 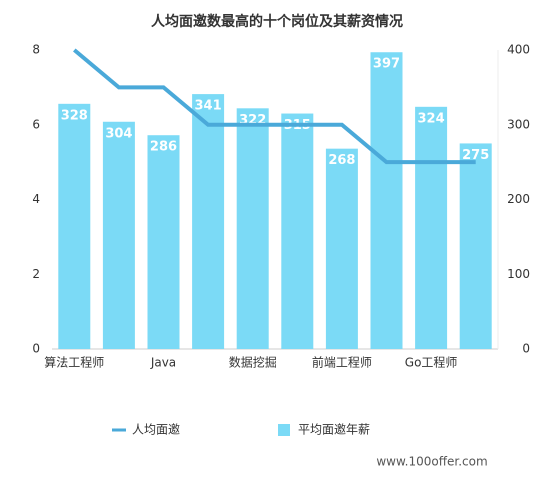 I want to click on x-tick-label: 数据挖掘, so click(x=253, y=362).